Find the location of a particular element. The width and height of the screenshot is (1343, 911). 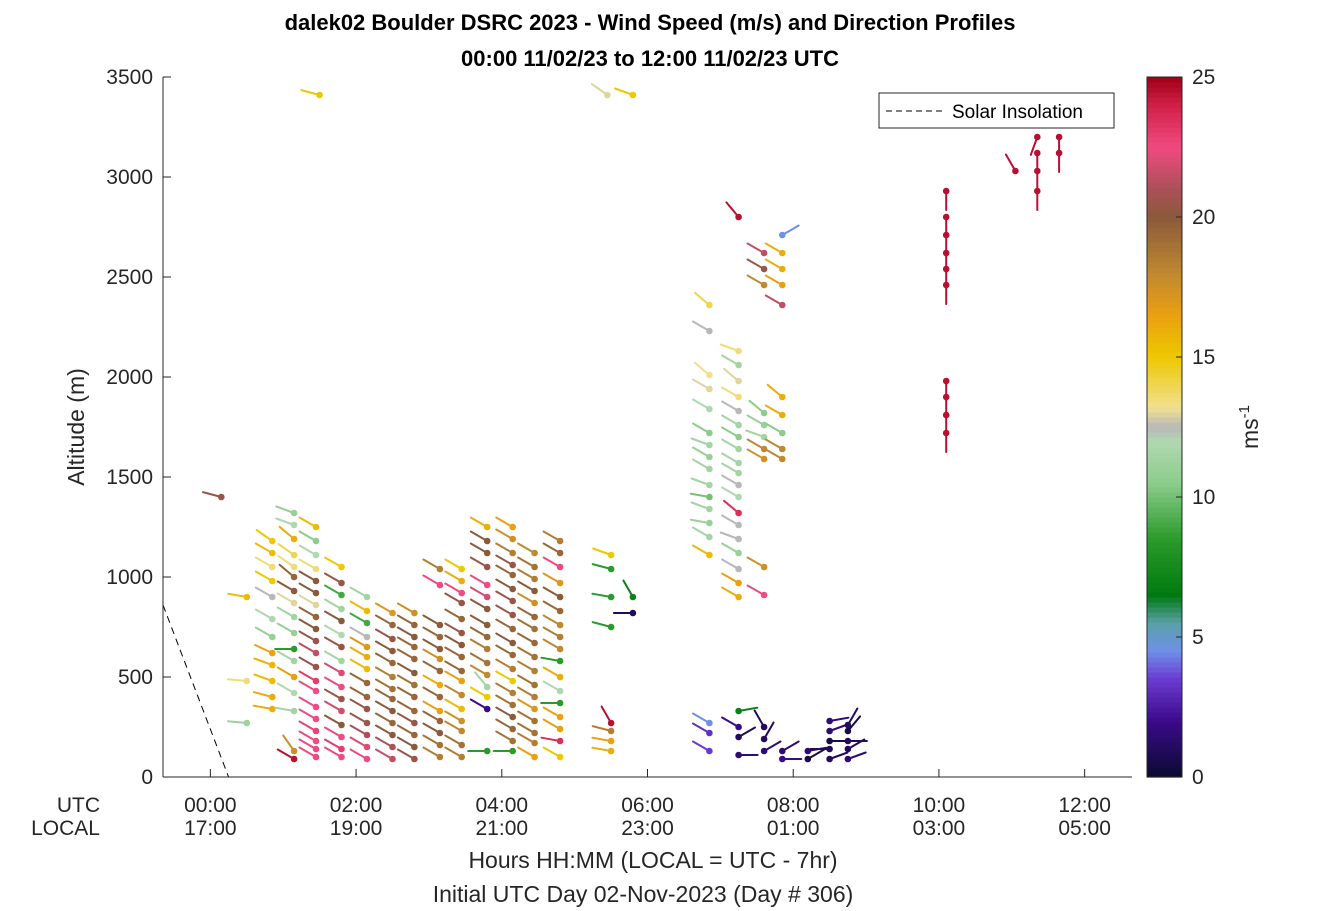

colorbar-tick-label: 25 is located at coordinates (1203, 77).